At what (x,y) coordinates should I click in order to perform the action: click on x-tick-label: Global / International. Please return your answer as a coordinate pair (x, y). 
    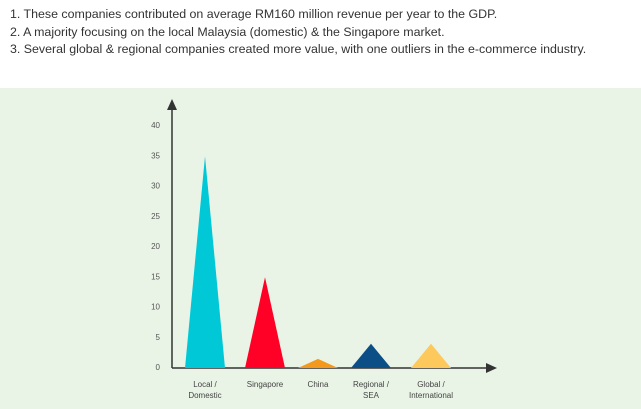
    Looking at the image, I should click on (431, 390).